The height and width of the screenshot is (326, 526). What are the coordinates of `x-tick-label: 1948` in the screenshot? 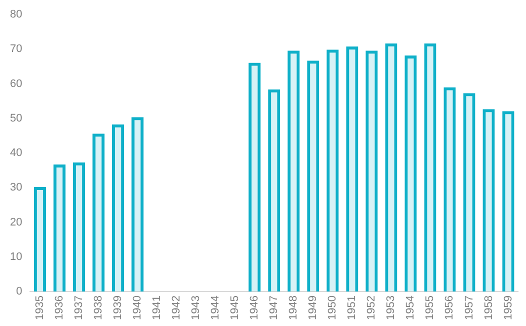 It's located at (294, 308).